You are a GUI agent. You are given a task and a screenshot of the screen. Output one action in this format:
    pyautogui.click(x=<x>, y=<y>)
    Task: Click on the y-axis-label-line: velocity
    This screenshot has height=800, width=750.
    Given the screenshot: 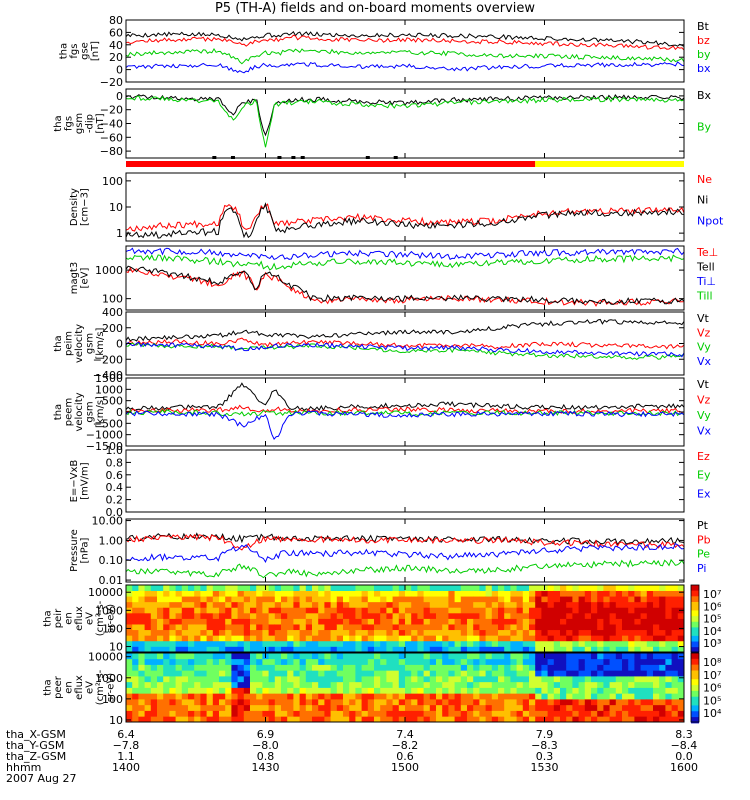 What is the action you would take?
    pyautogui.click(x=79, y=343)
    